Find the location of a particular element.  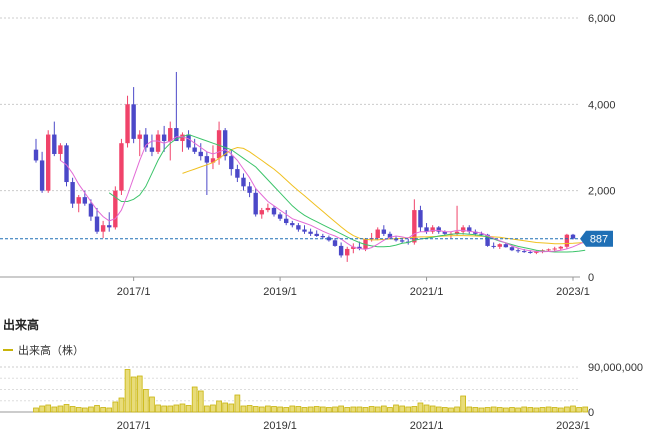

y-tick-label: 2,000 is located at coordinates (602, 192).